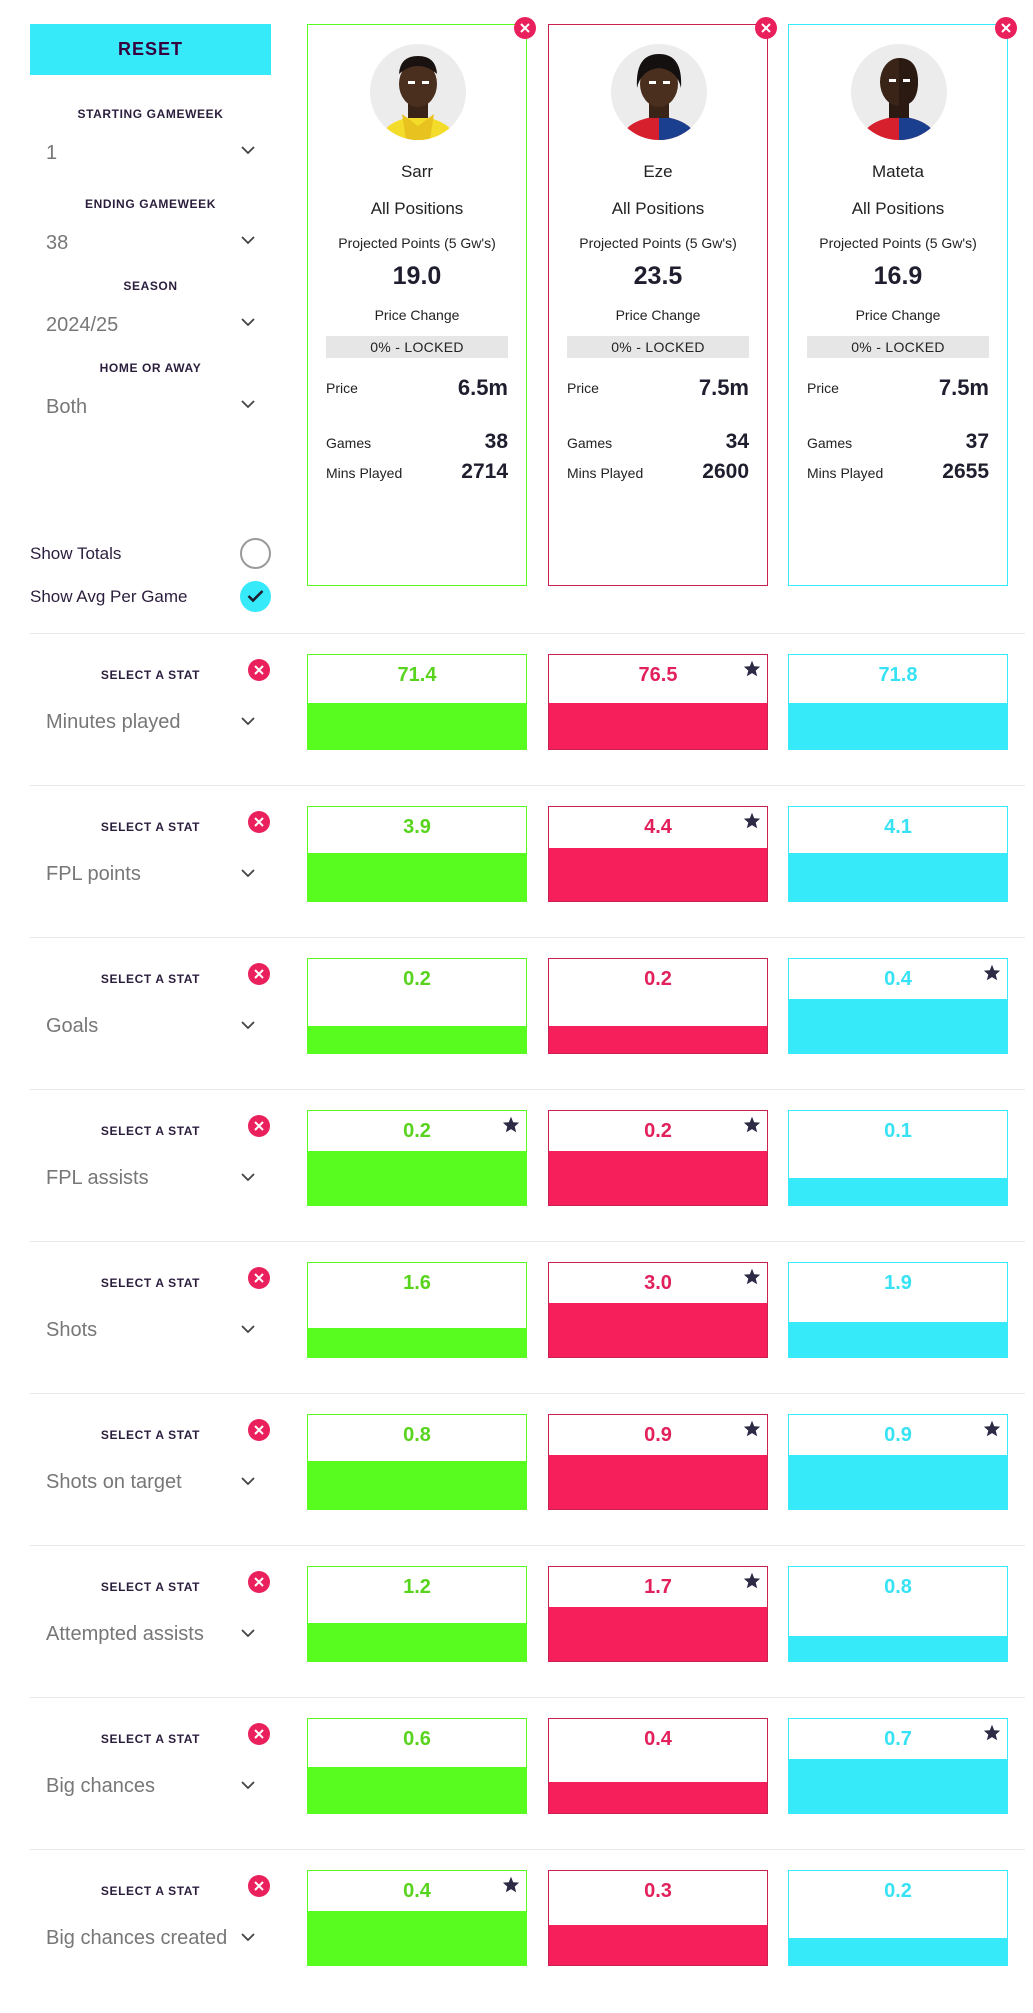 This screenshot has width=1033, height=2013. Describe the element at coordinates (830, 443) in the screenshot. I see `games-label: Games` at that location.